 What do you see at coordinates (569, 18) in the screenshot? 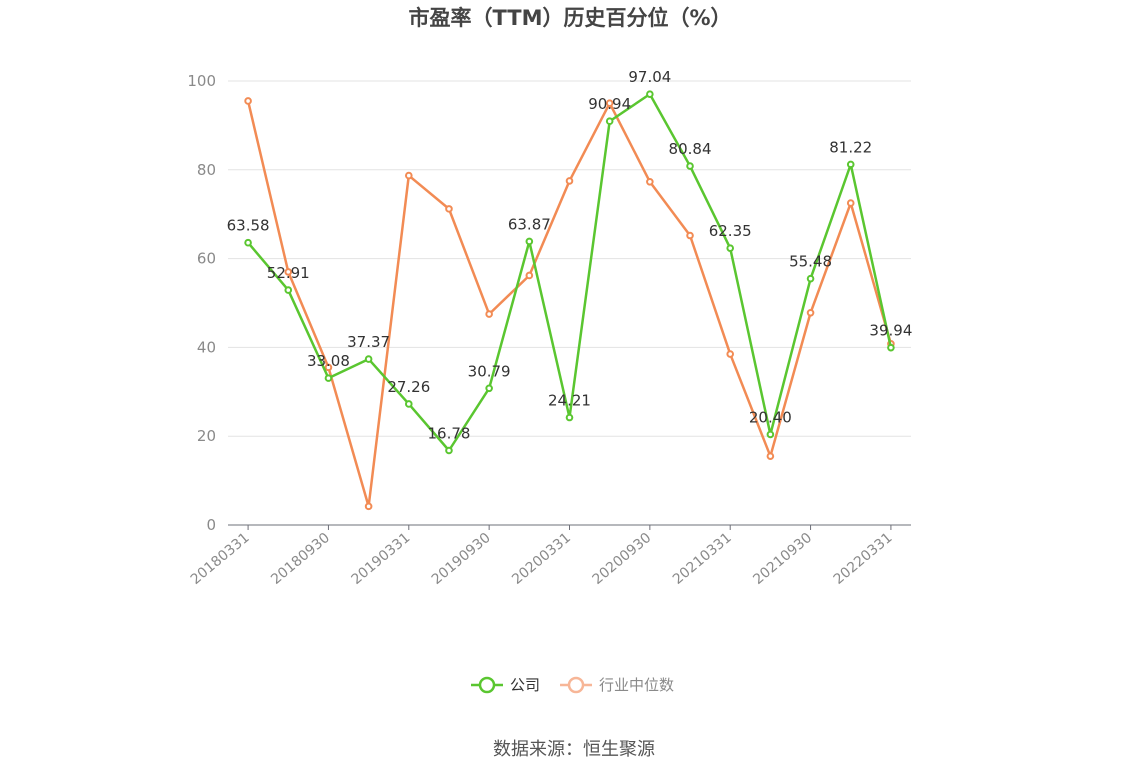
I see `chart-title: 市盈率（TTM）历史百分位（%）` at bounding box center [569, 18].